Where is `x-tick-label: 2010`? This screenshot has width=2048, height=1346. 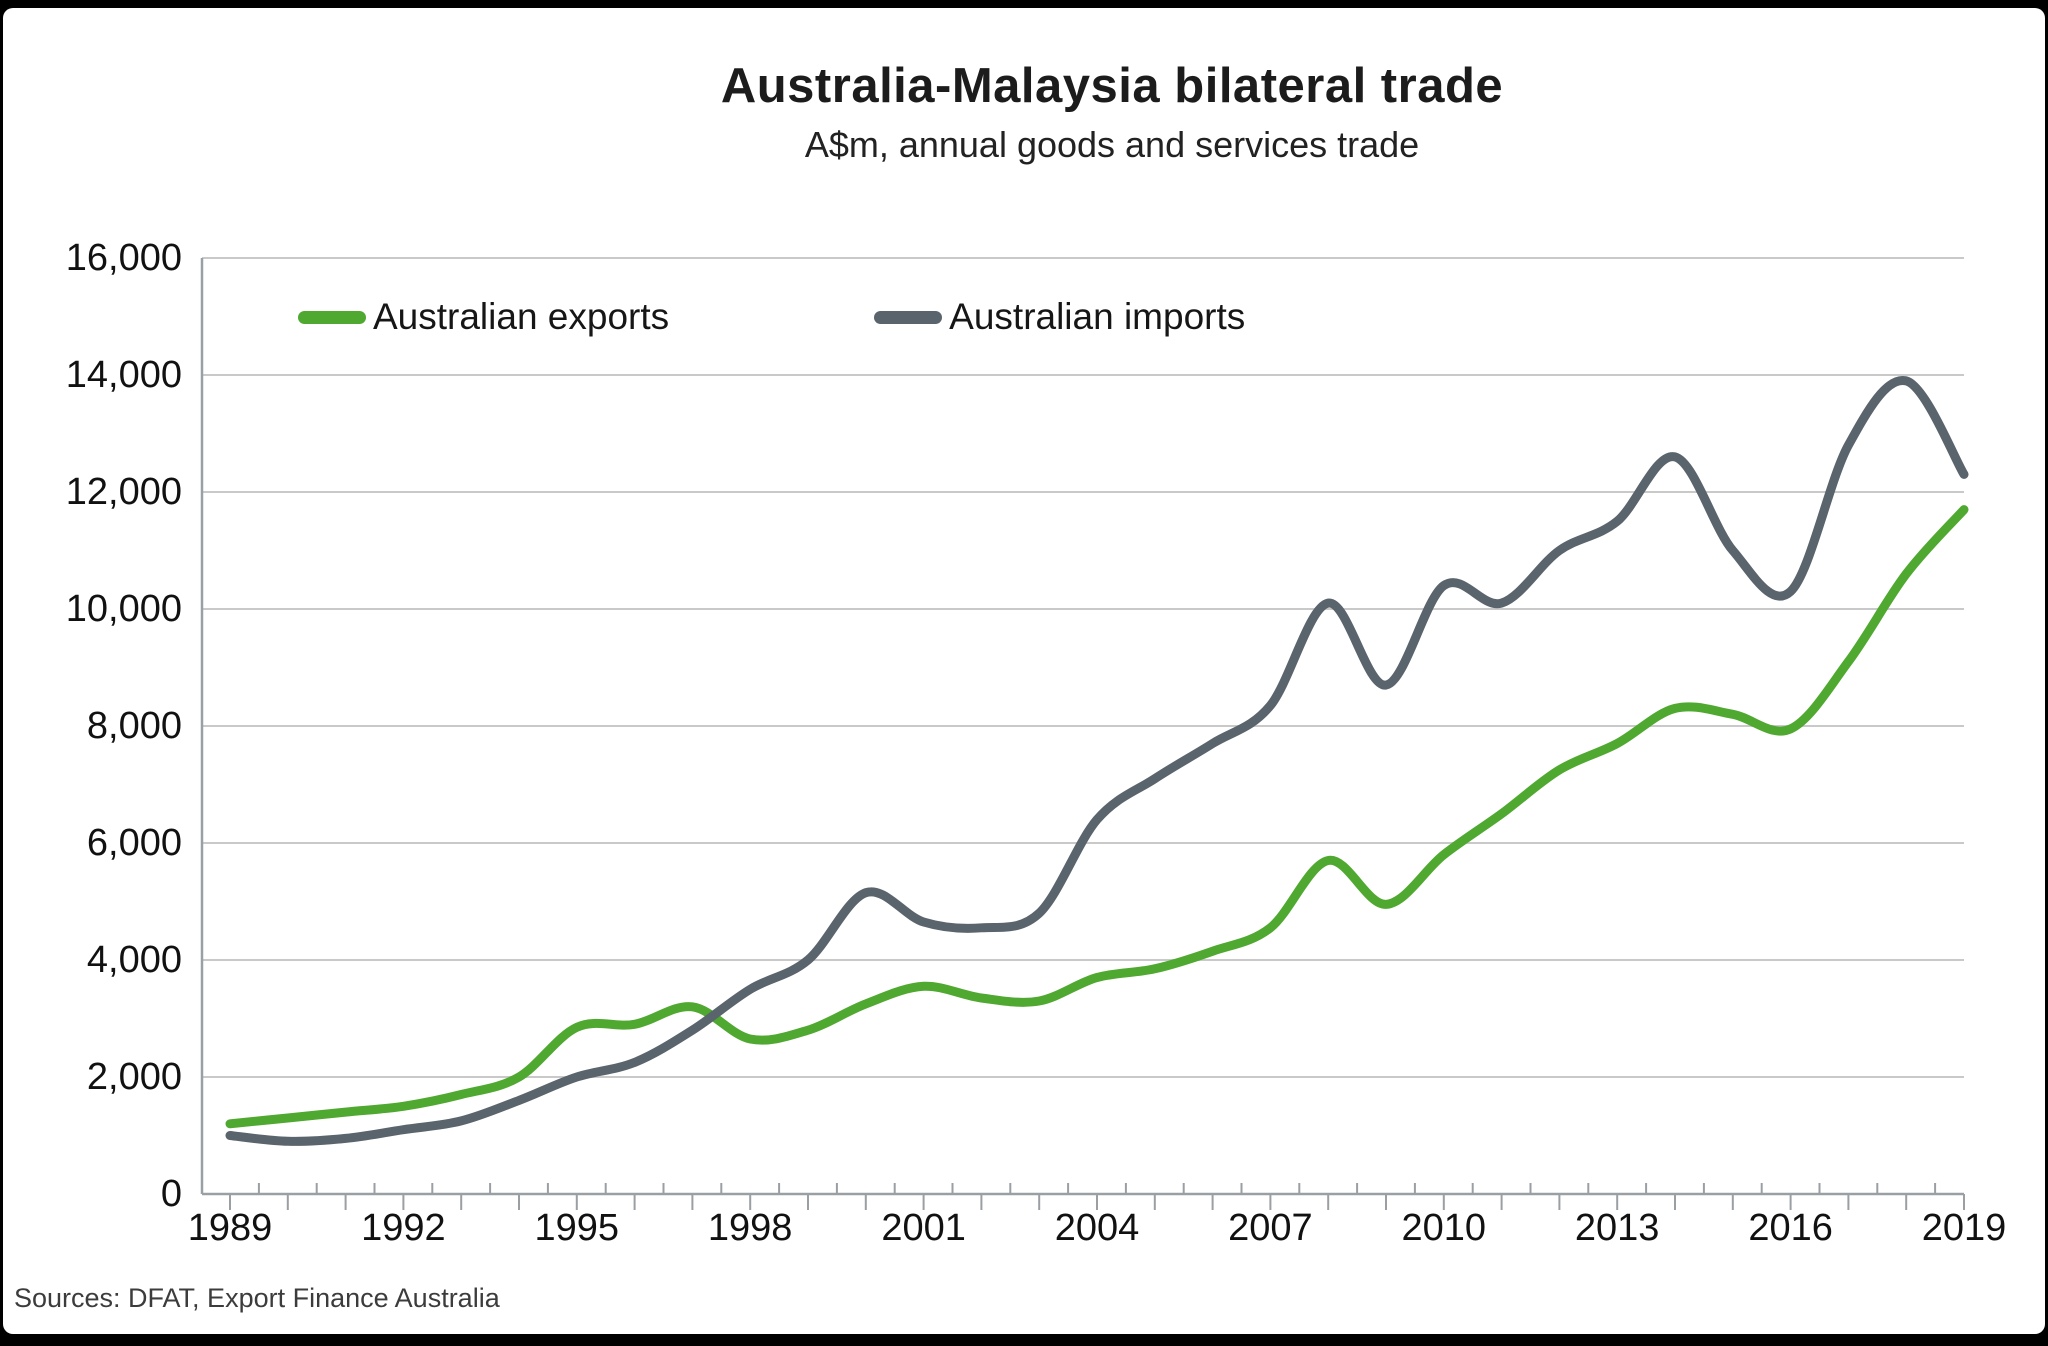 x-tick-label: 2010 is located at coordinates (1444, 1228).